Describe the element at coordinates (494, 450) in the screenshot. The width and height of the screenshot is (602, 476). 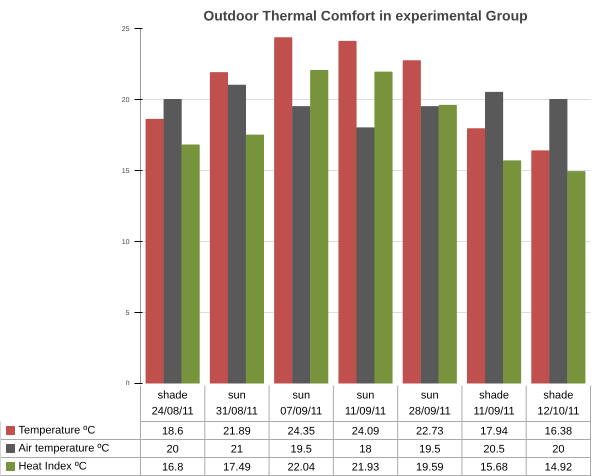
I see `data-label: 20.5` at that location.